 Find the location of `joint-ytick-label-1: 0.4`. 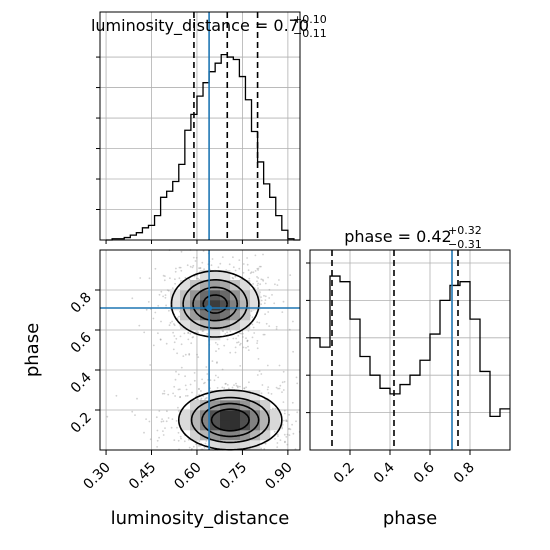

joint-ytick-label-1: 0.4 is located at coordinates (81, 382).